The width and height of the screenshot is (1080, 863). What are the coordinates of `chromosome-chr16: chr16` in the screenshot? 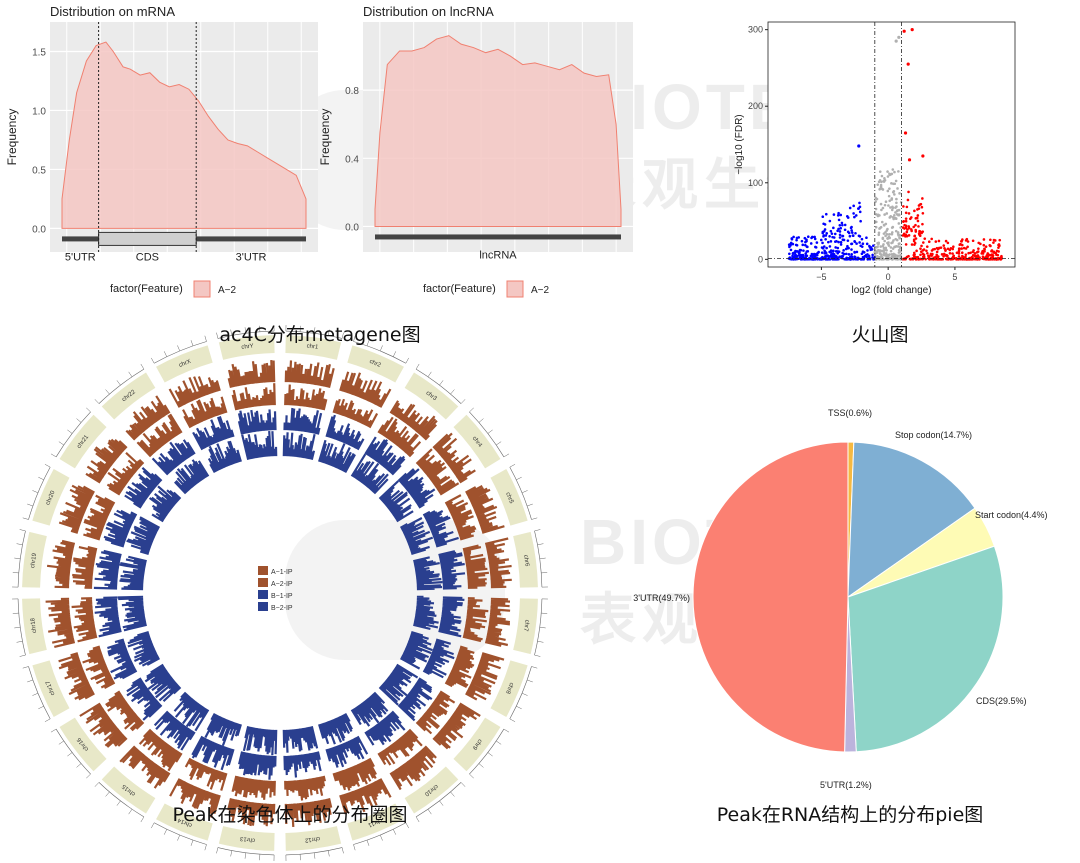 It's located at (116, 721).